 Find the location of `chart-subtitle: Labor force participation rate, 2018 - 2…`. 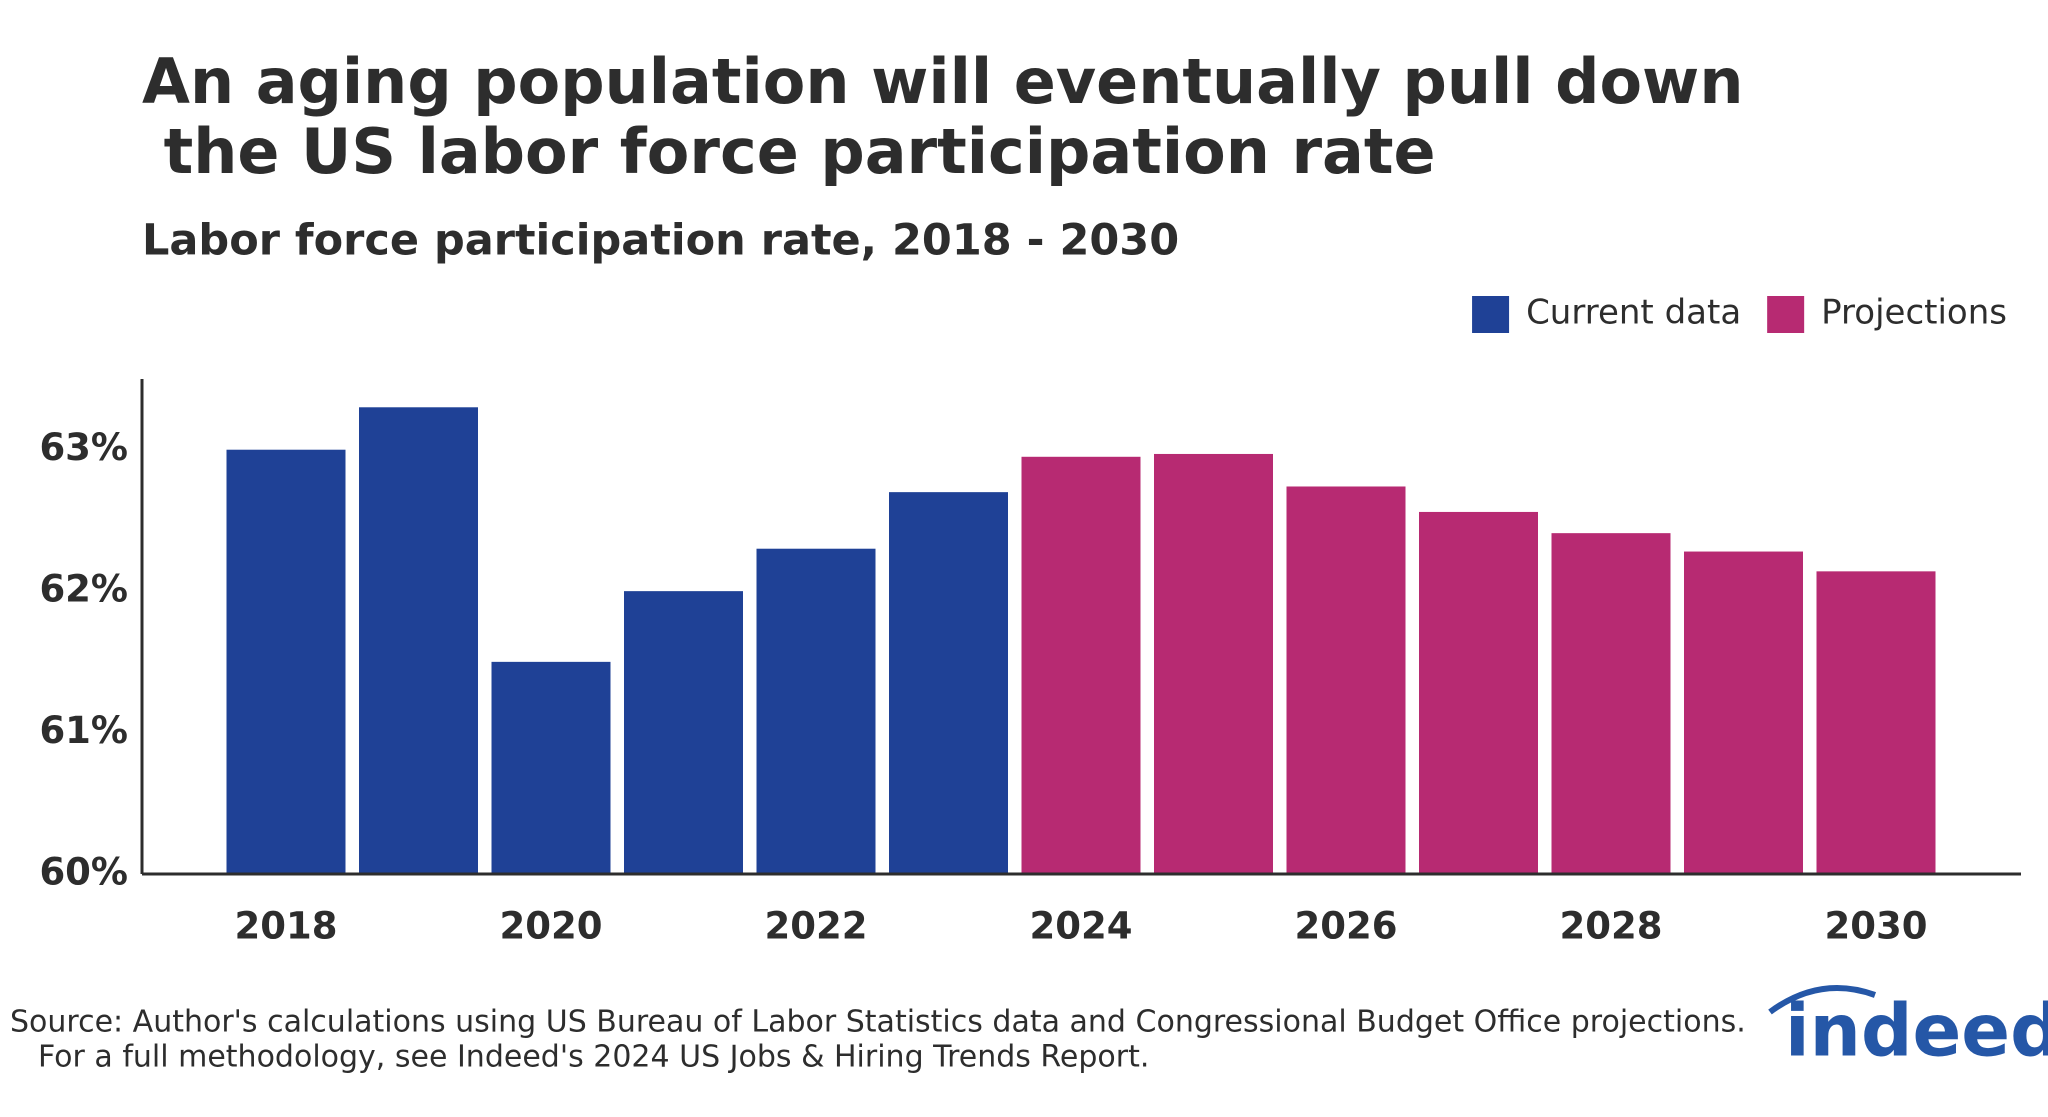

chart-subtitle: Labor force participation rate, 2018 - 2… is located at coordinates (660, 241).